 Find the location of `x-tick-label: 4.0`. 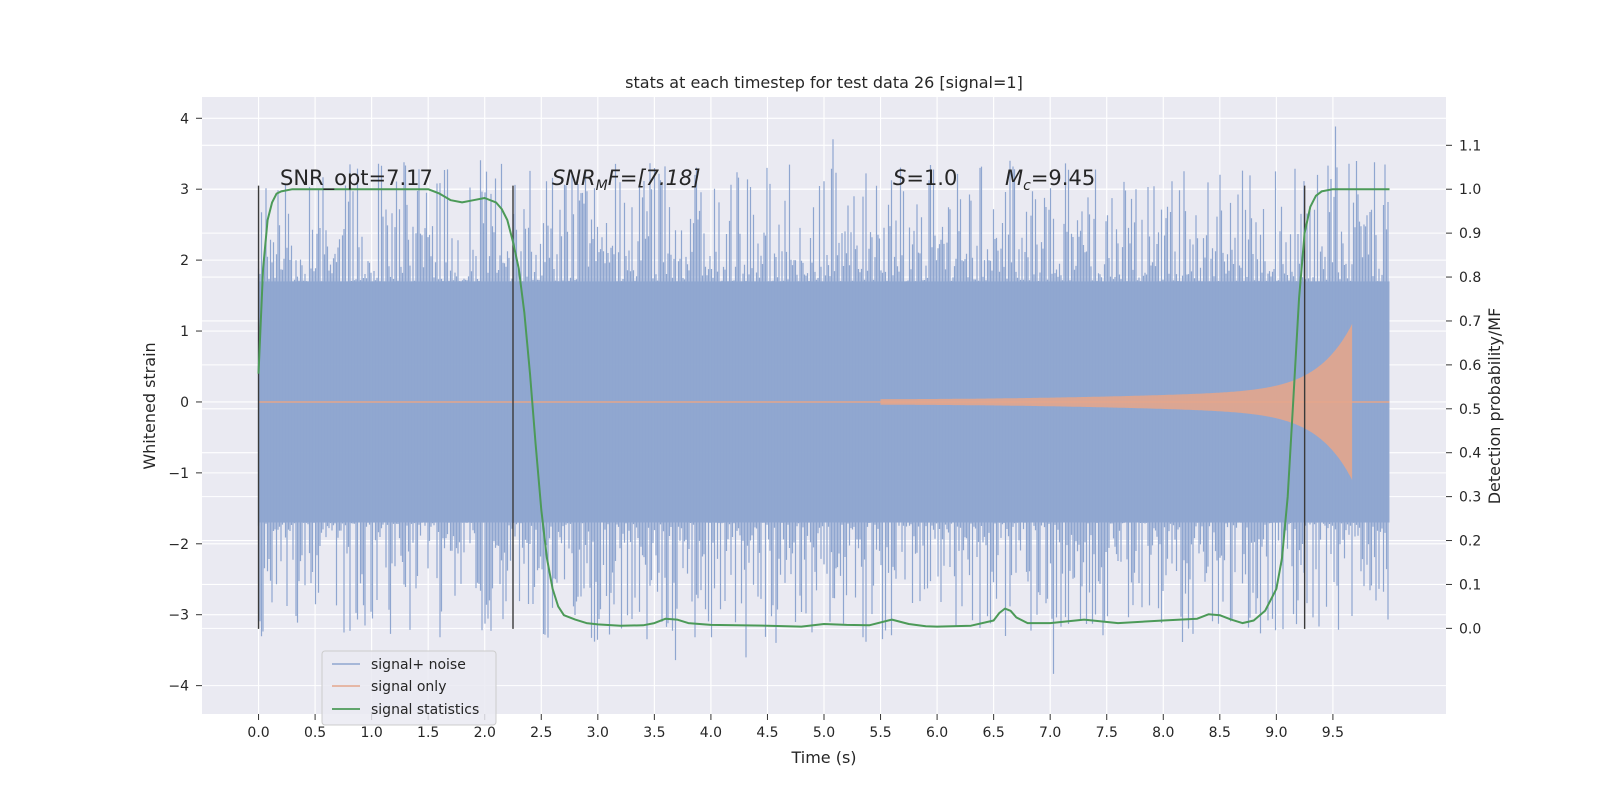

x-tick-label: 4.0 is located at coordinates (711, 733).